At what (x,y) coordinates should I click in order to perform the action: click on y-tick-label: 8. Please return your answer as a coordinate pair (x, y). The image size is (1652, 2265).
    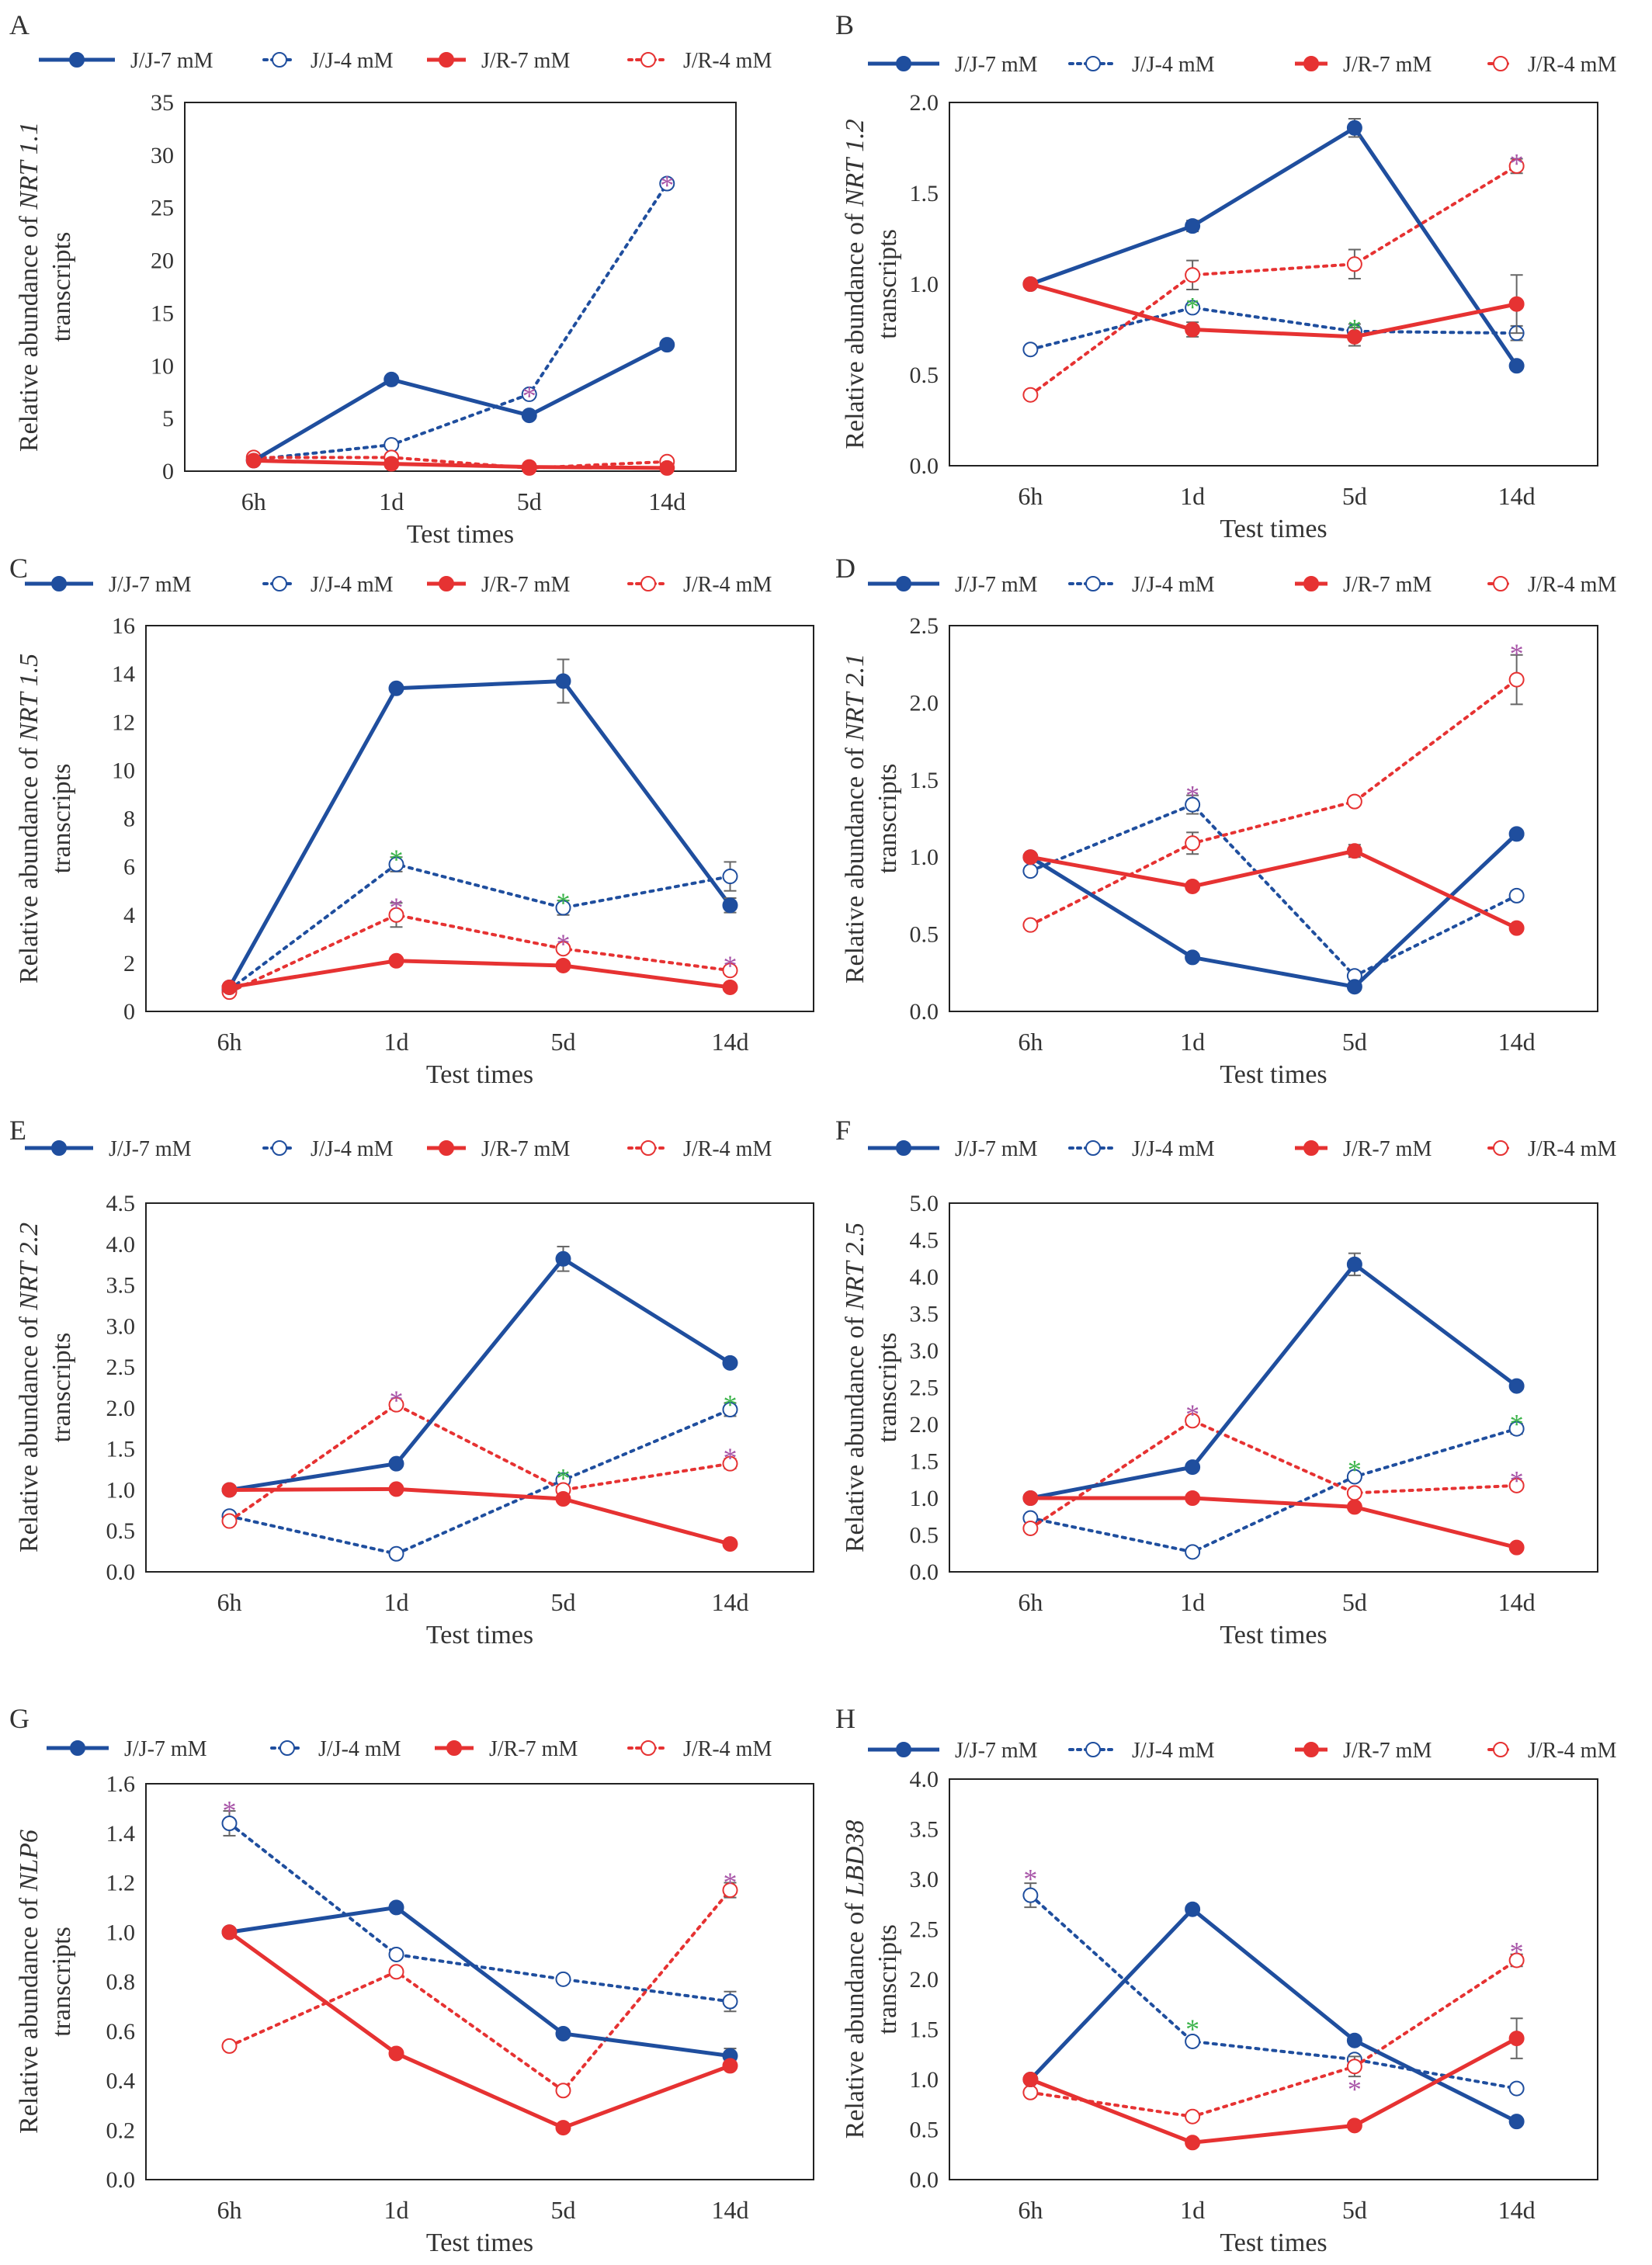
    Looking at the image, I should click on (129, 819).